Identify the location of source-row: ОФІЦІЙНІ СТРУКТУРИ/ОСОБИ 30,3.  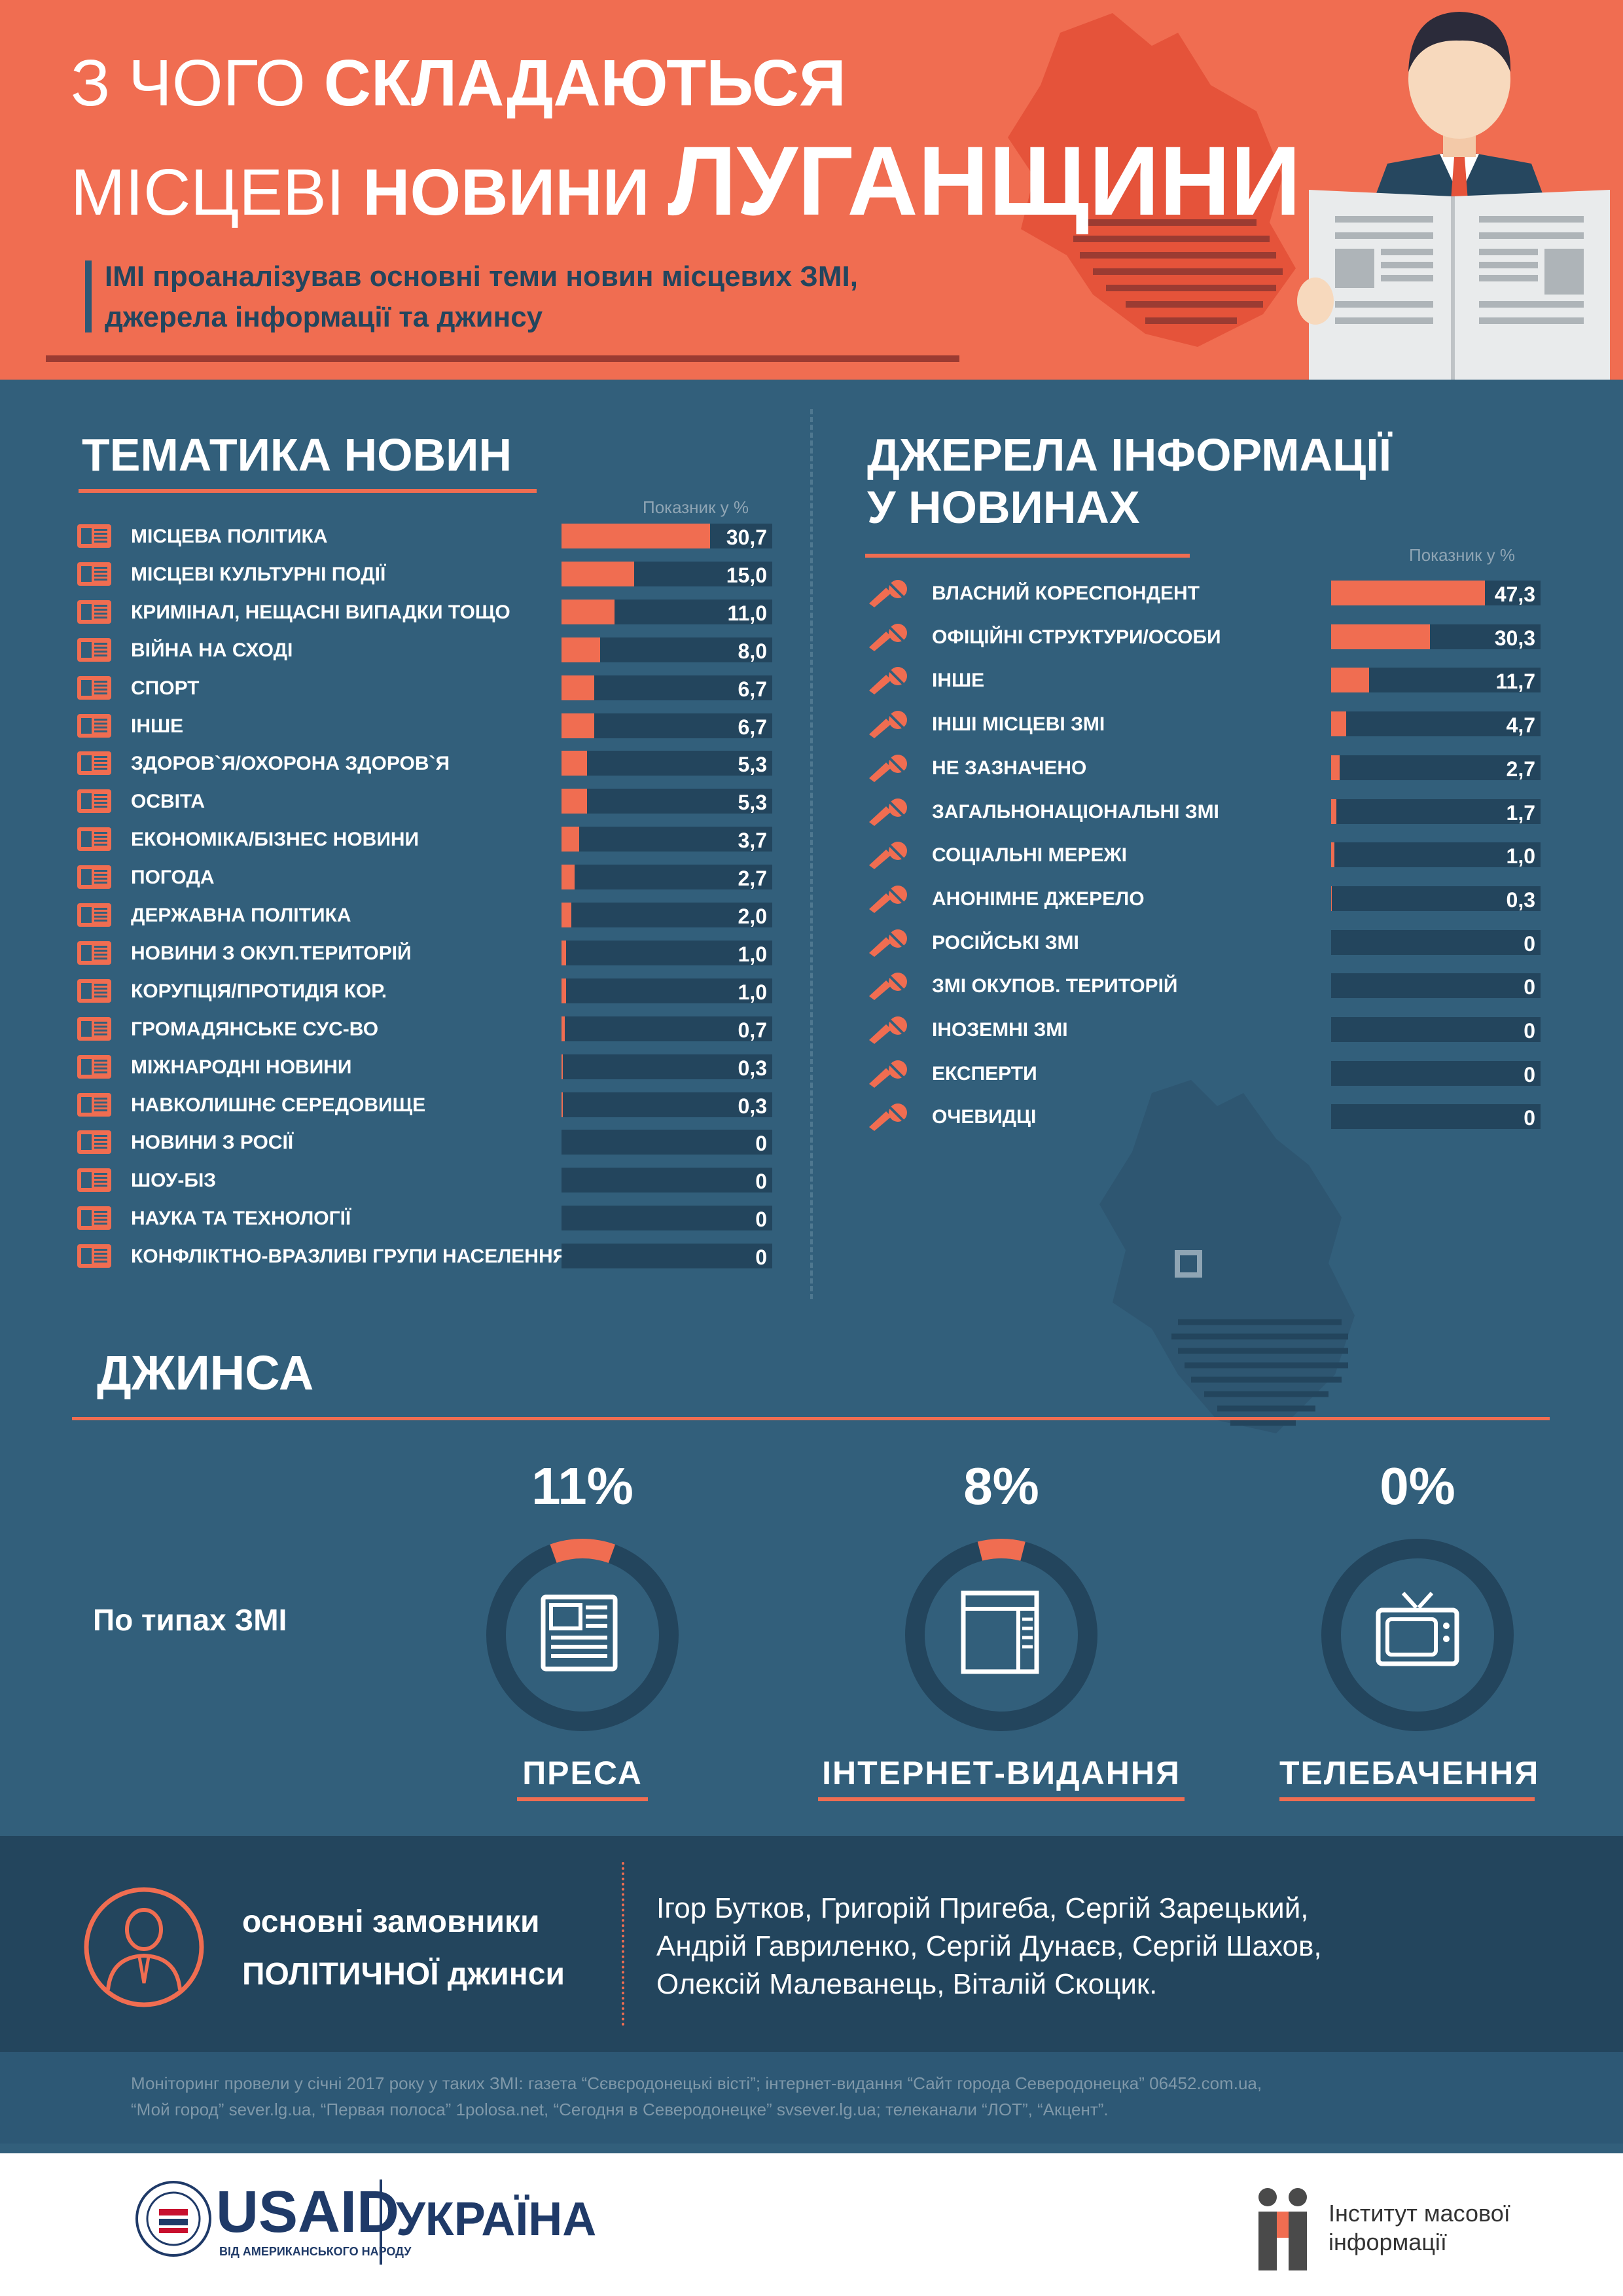
(1203, 636).